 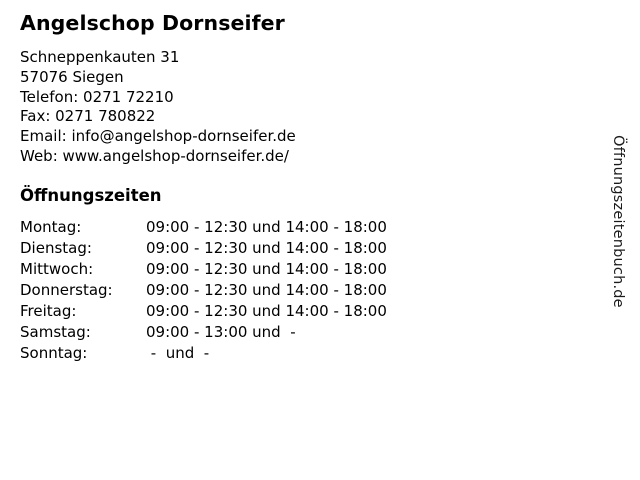 I want to click on day-label: Samstag:, so click(x=55, y=331).